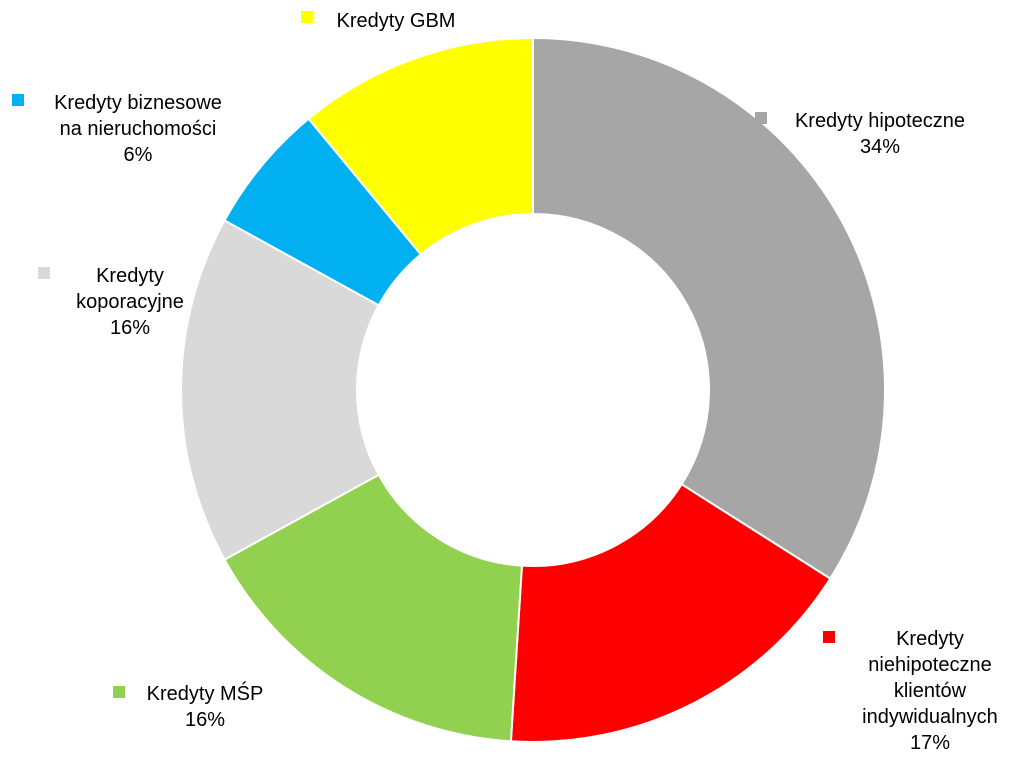 The image size is (1014, 766). I want to click on data-label-line: Kredyty hipoteczne, so click(880, 121).